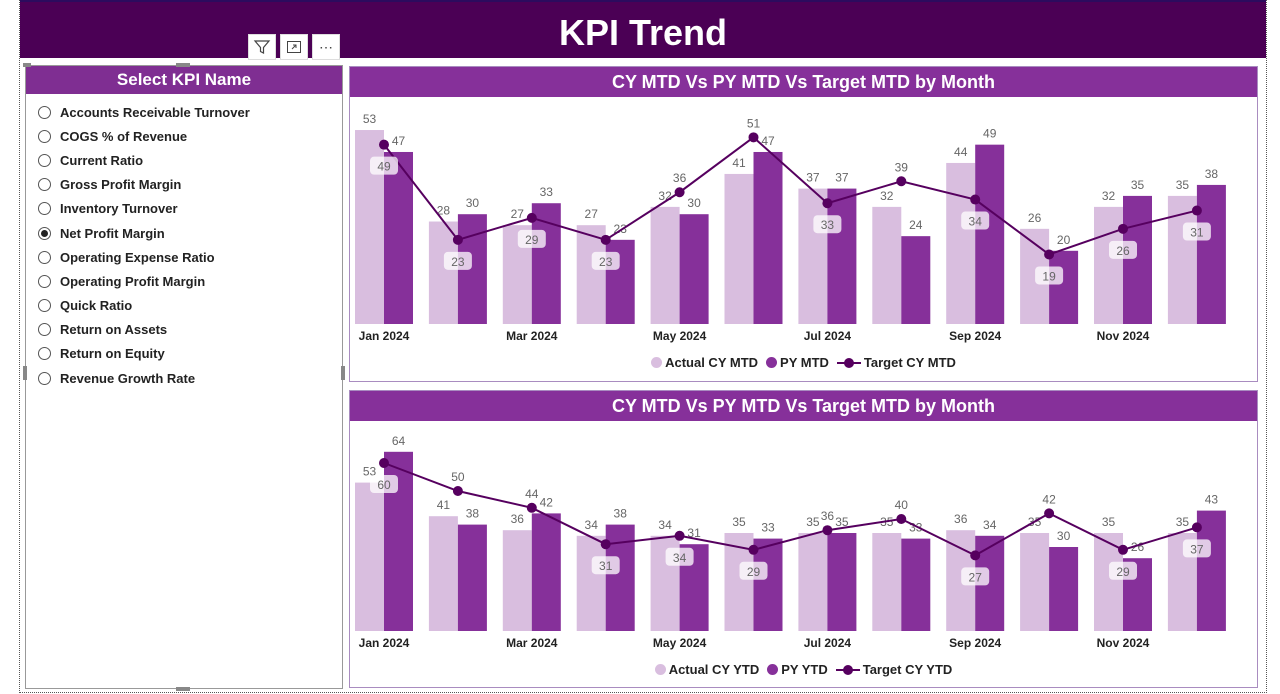 This screenshot has height=694, width=1280. Describe the element at coordinates (916, 225) in the screenshot. I see `data-label-py: 24` at that location.